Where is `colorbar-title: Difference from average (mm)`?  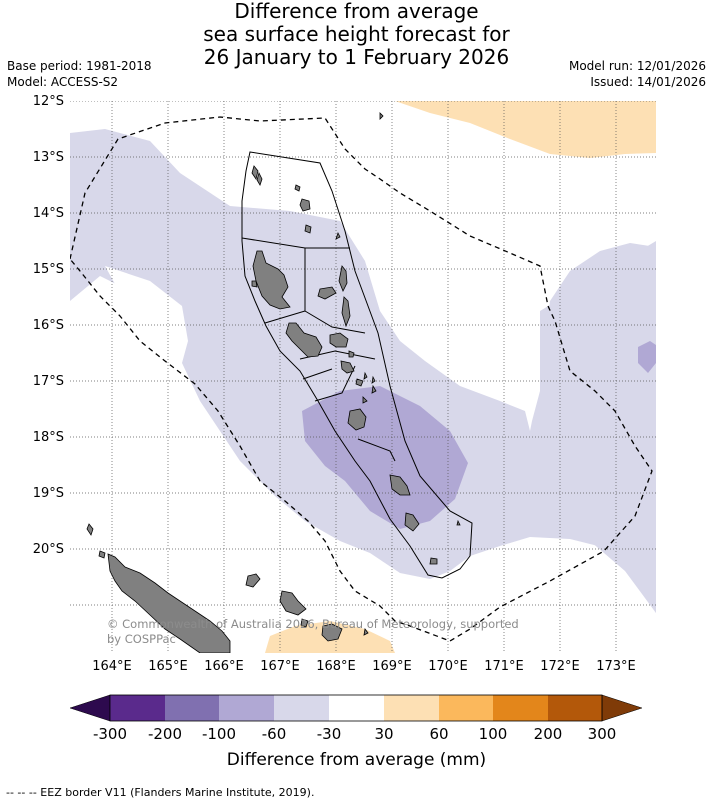
colorbar-title: Difference from average (mm) is located at coordinates (356, 760).